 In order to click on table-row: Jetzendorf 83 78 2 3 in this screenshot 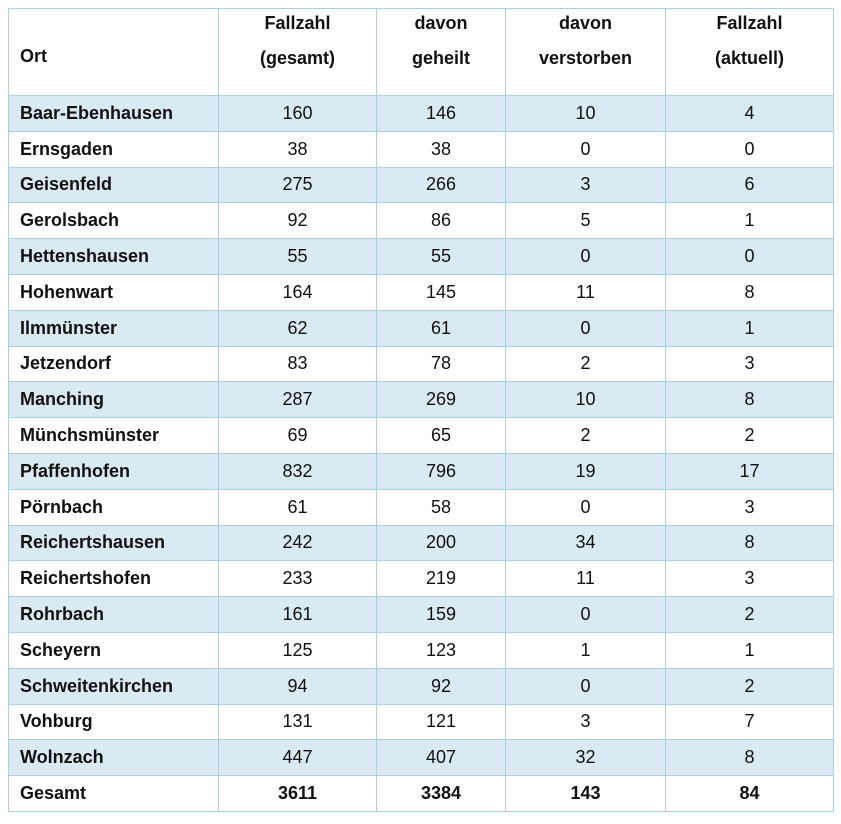, I will do `click(421, 364)`.